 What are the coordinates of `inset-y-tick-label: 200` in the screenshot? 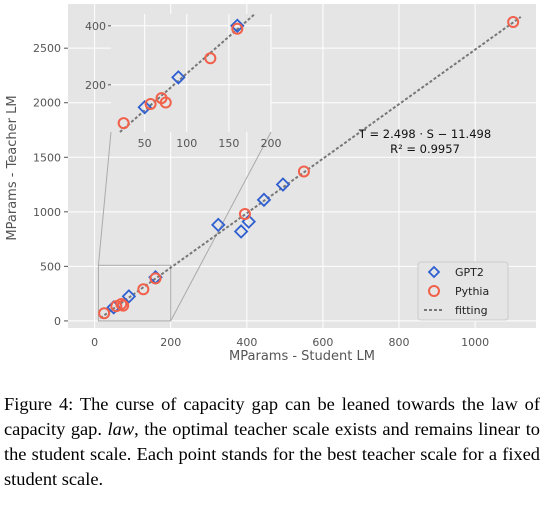 It's located at (95, 85).